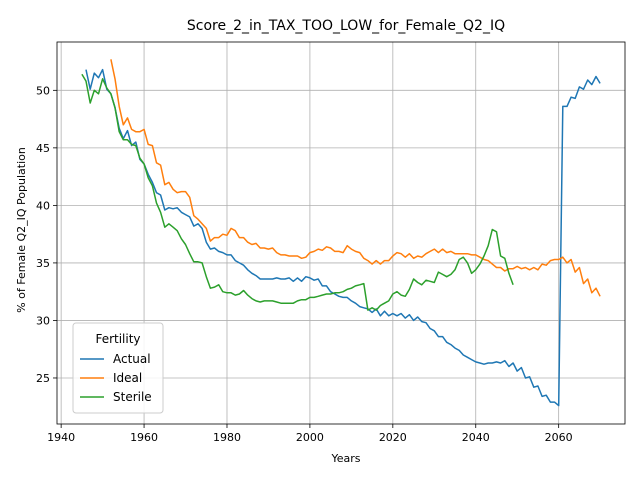  What do you see at coordinates (61, 437) in the screenshot?
I see `x-tick-label: 1940` at bounding box center [61, 437].